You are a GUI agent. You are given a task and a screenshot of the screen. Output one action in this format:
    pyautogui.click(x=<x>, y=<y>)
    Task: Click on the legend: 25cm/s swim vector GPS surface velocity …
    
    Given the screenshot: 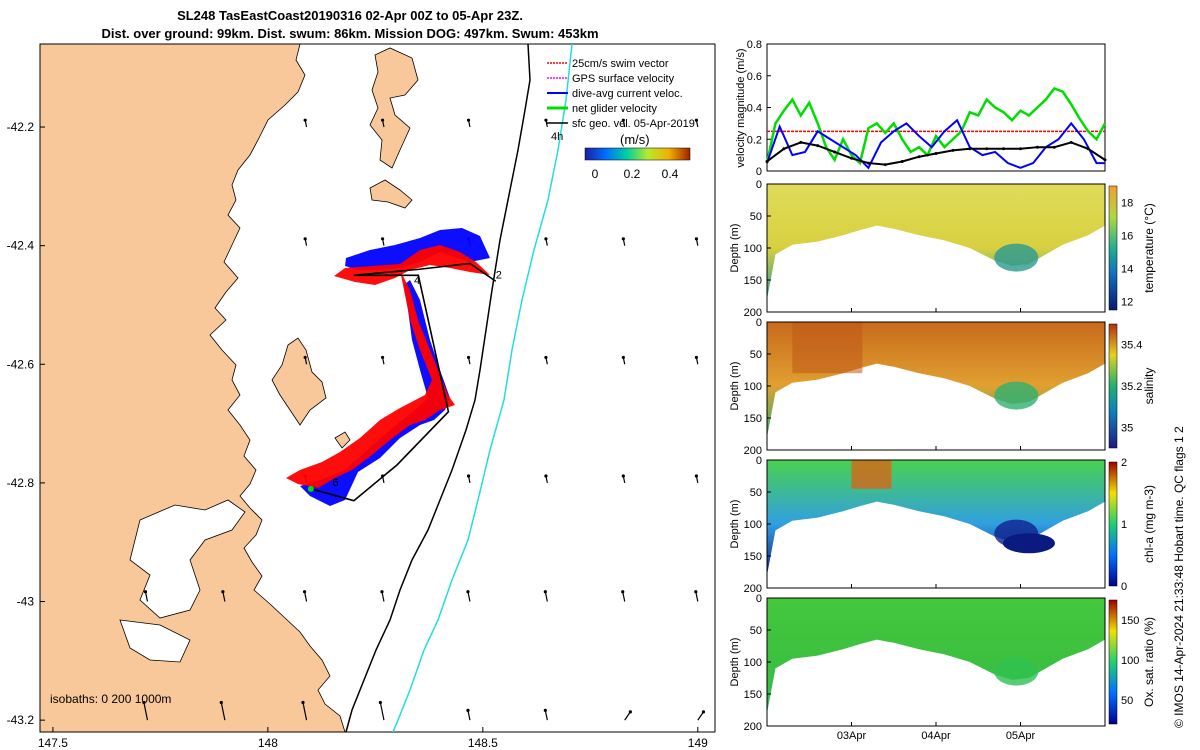 What is the action you would take?
    pyautogui.click(x=621, y=119)
    